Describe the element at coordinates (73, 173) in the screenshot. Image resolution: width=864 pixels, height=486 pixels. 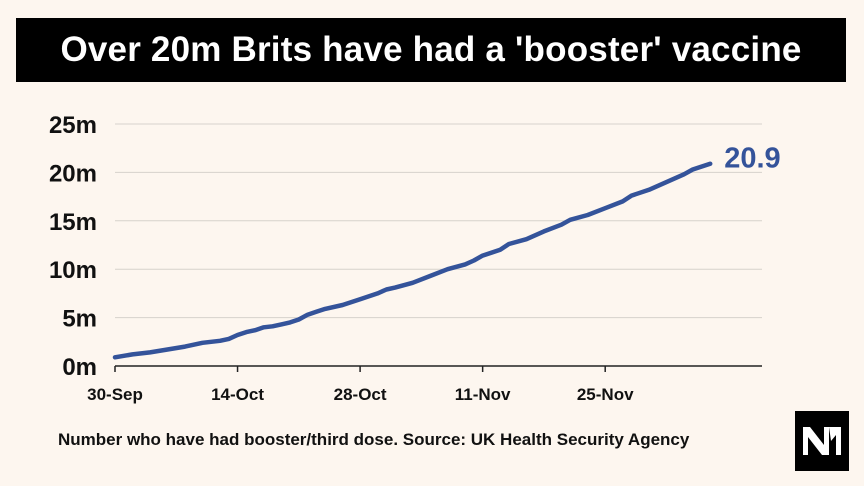
I see `y-tick-label: 20m` at that location.